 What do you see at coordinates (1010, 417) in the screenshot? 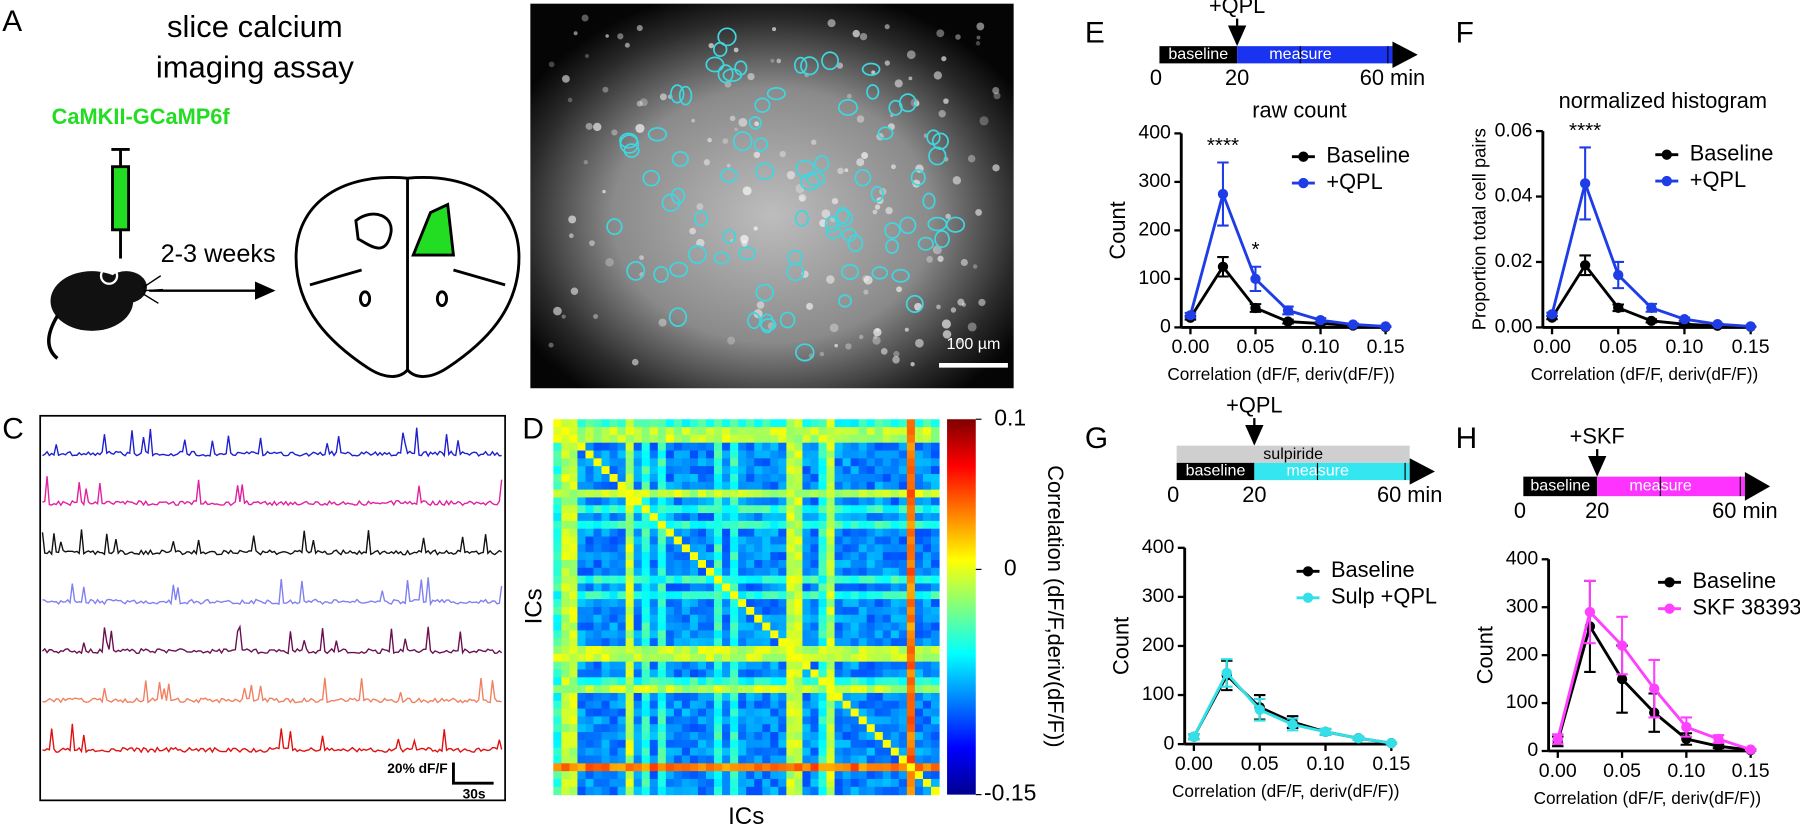
I see `colorbar-tick-label: 0.1` at bounding box center [1010, 417].